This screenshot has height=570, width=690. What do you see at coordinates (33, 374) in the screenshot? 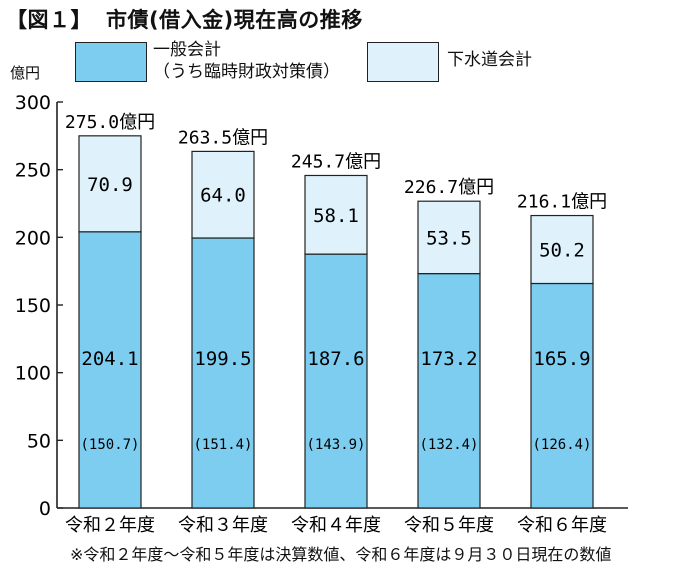
I see `y-tick-label: 100` at bounding box center [33, 374].